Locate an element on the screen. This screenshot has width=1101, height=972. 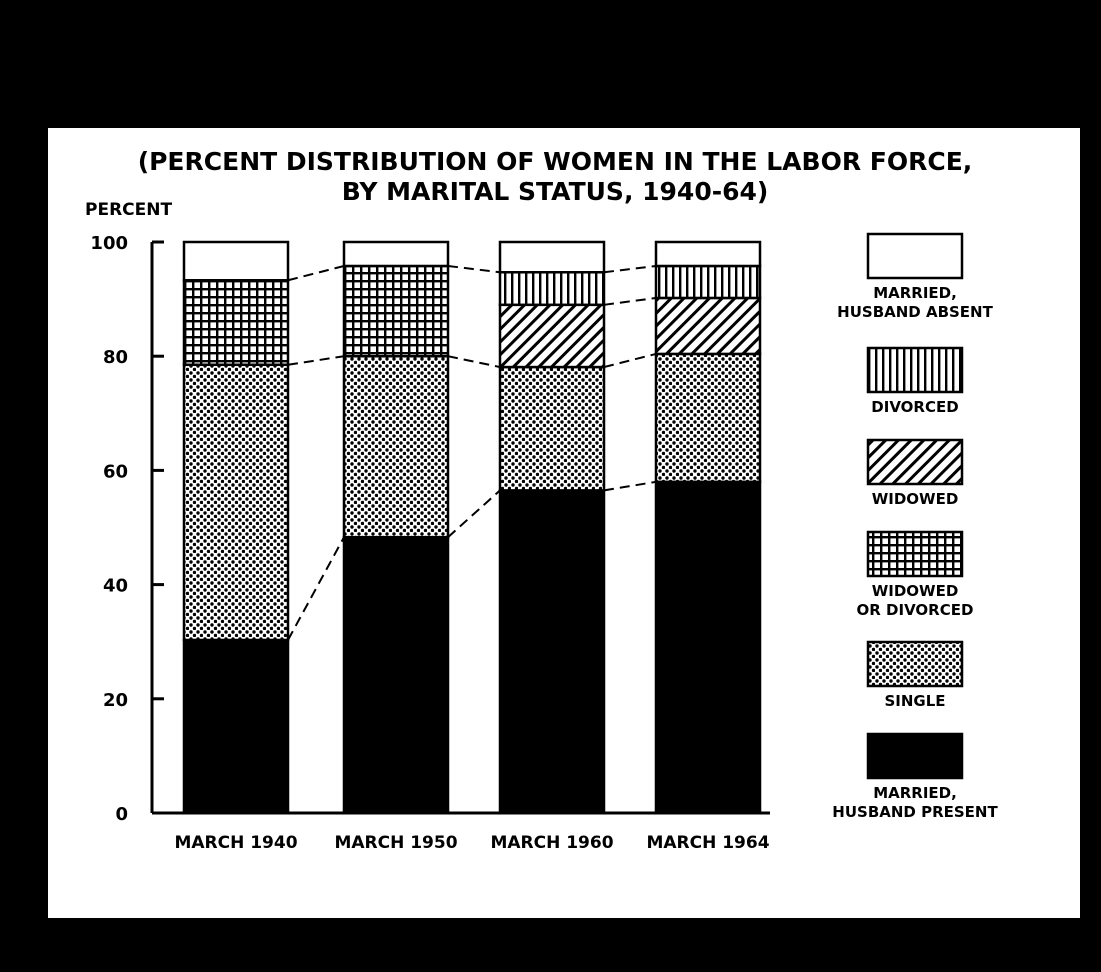
legend-swatch-divorced is located at coordinates (915, 370).